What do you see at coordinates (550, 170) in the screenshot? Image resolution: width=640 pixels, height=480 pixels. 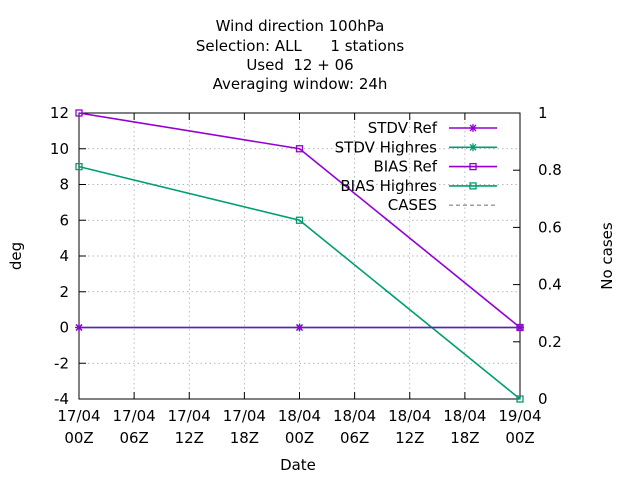 I see `y2-tick-label: 0.8` at bounding box center [550, 170].